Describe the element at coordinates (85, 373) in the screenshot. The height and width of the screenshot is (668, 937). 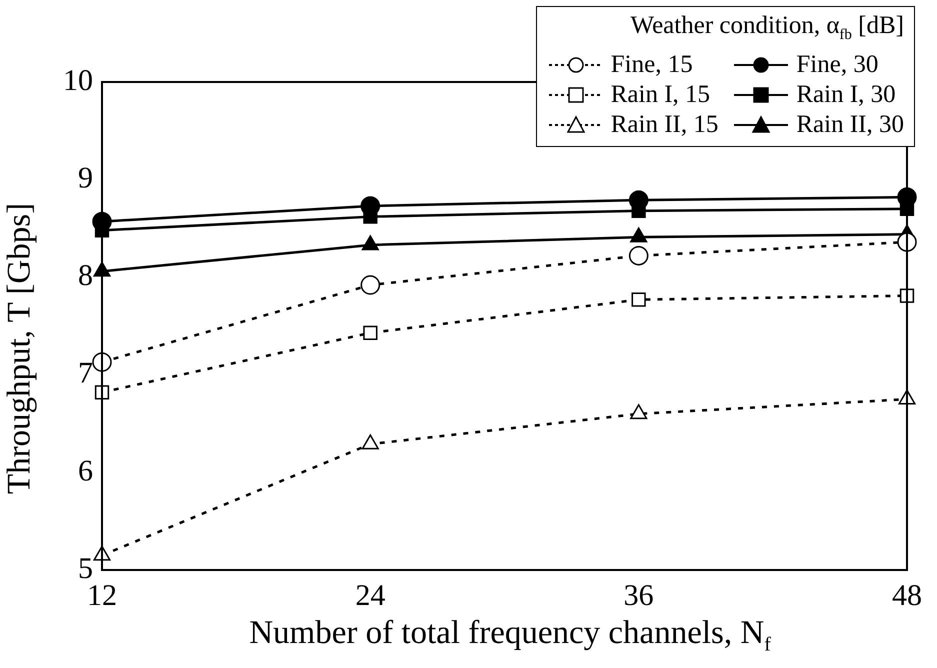
I see `y-tick-label: 7` at that location.